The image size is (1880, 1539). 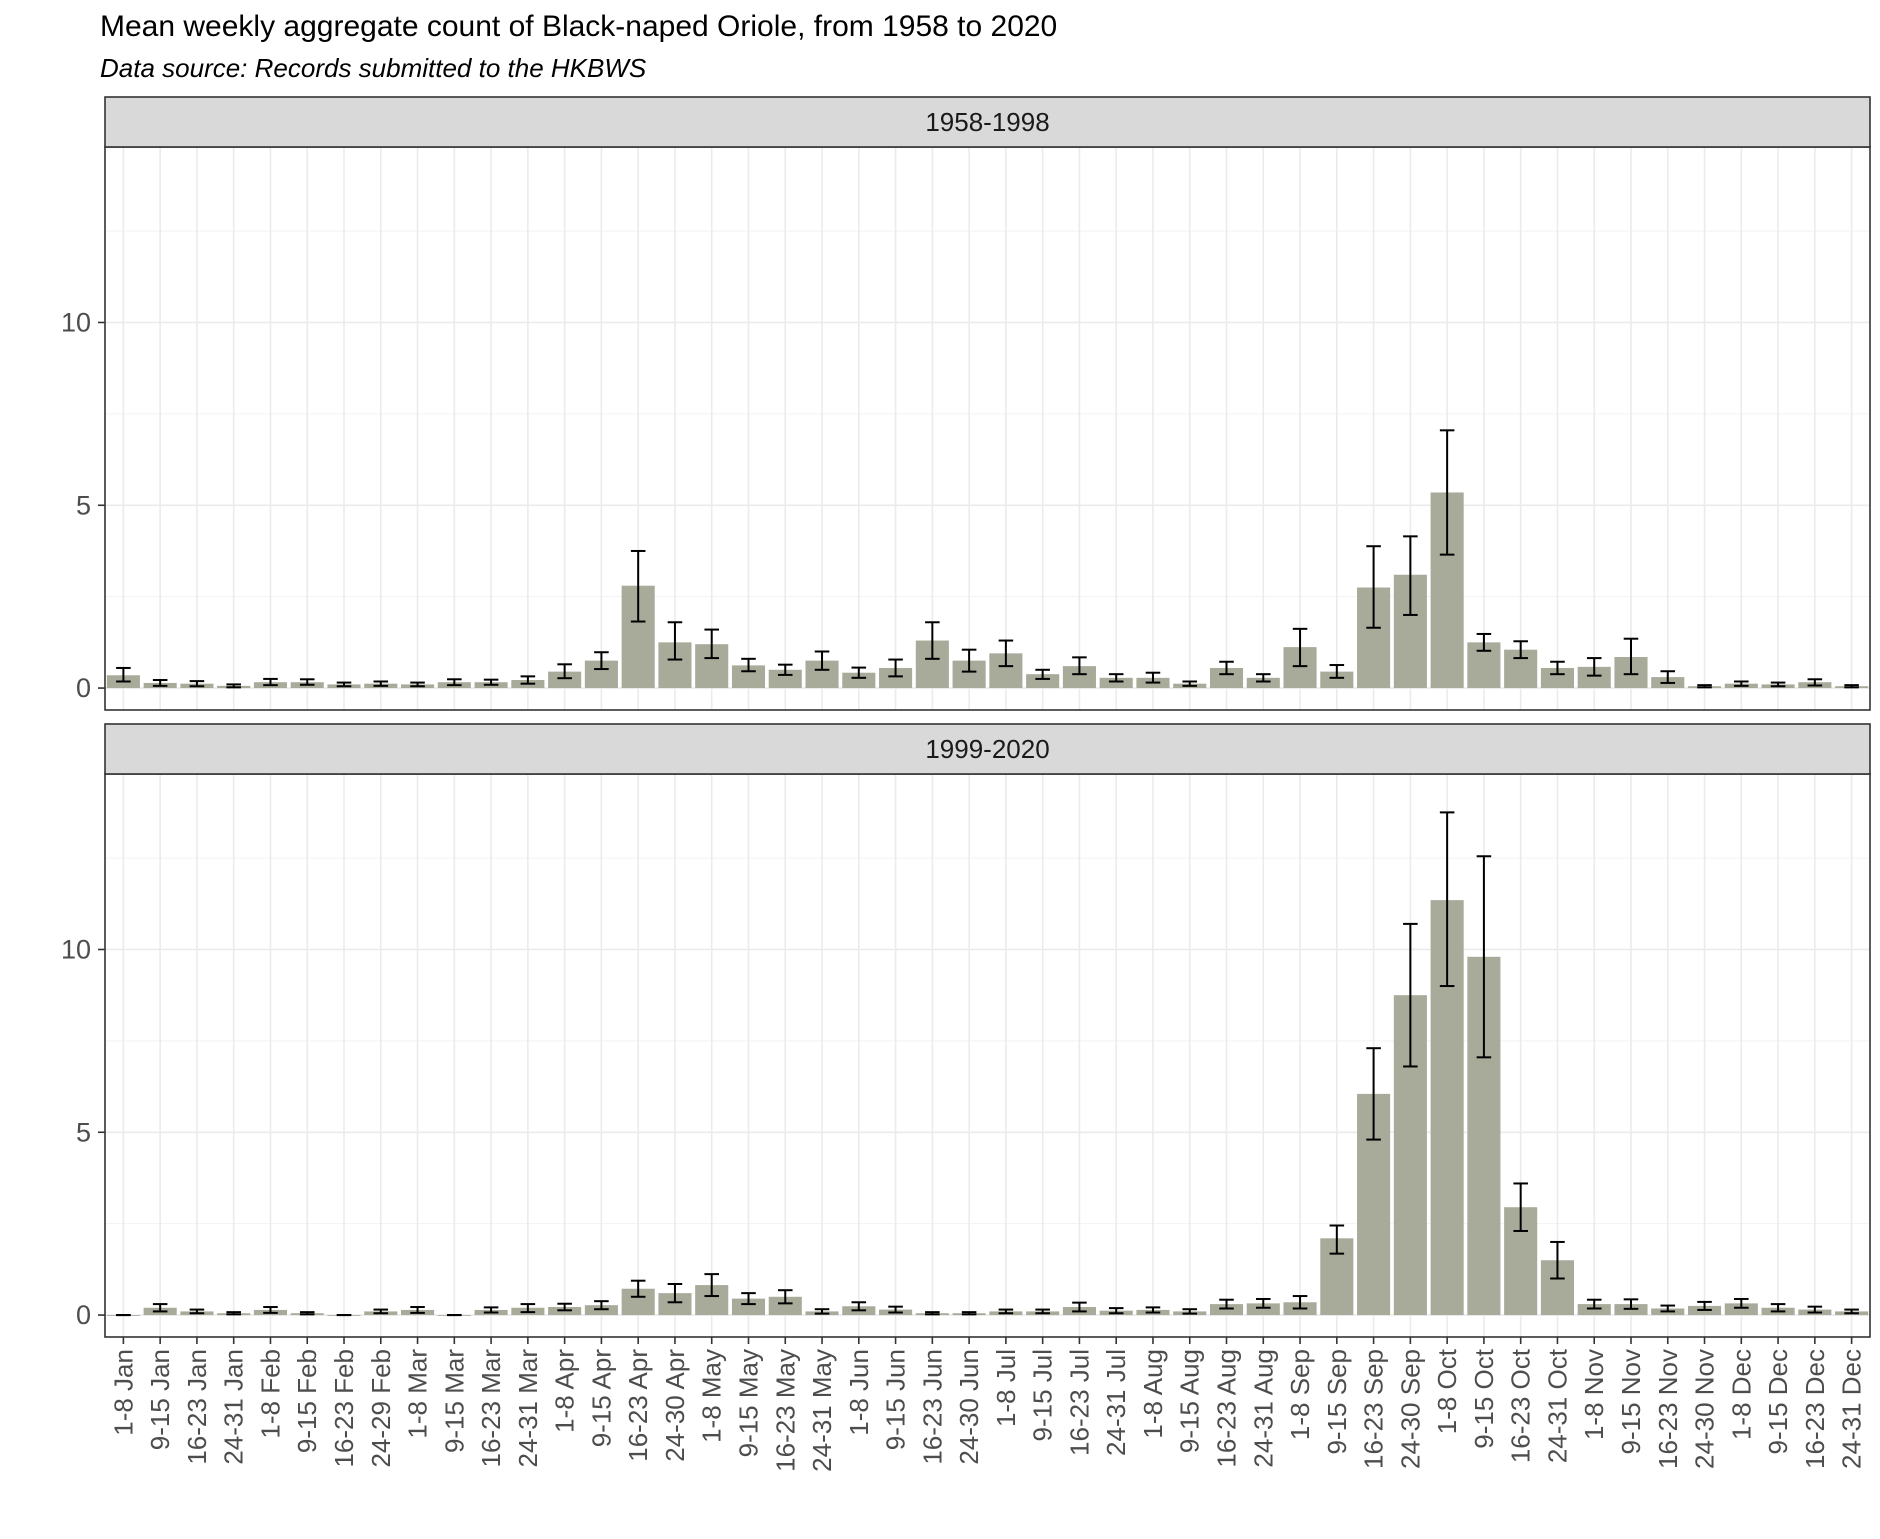 What do you see at coordinates (1668, 1409) in the screenshot?
I see `x-tick-label: 16-23 Nov` at bounding box center [1668, 1409].